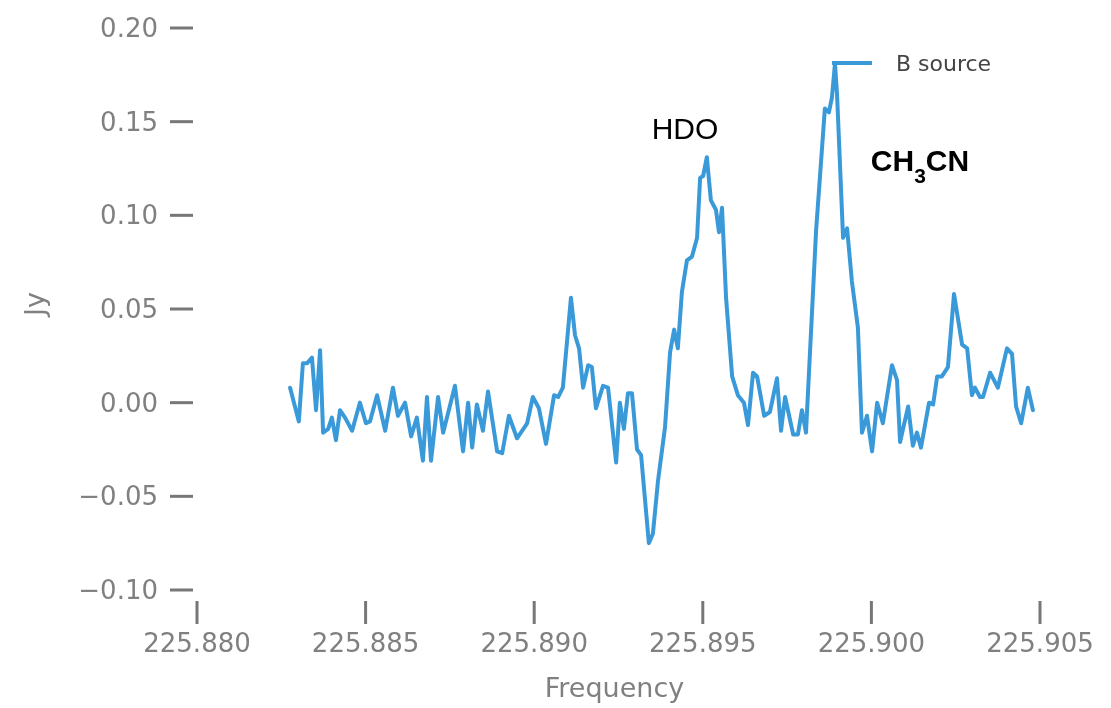  I want to click on legend-label: B source, so click(944, 63).